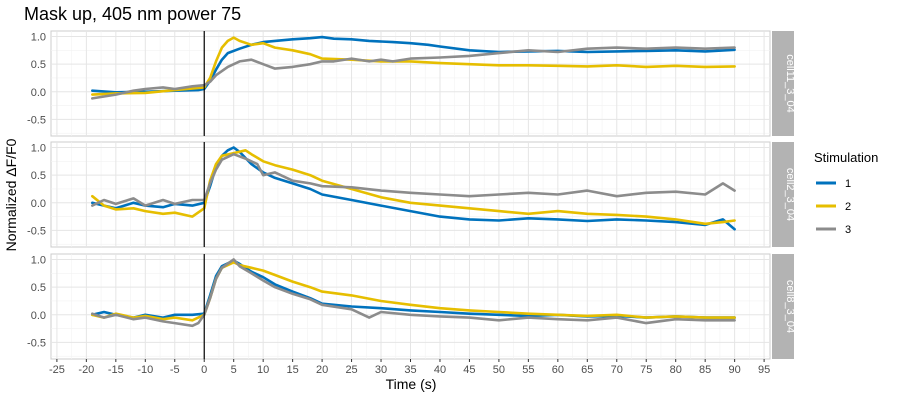  I want to click on x-tick-label: 50, so click(499, 370).